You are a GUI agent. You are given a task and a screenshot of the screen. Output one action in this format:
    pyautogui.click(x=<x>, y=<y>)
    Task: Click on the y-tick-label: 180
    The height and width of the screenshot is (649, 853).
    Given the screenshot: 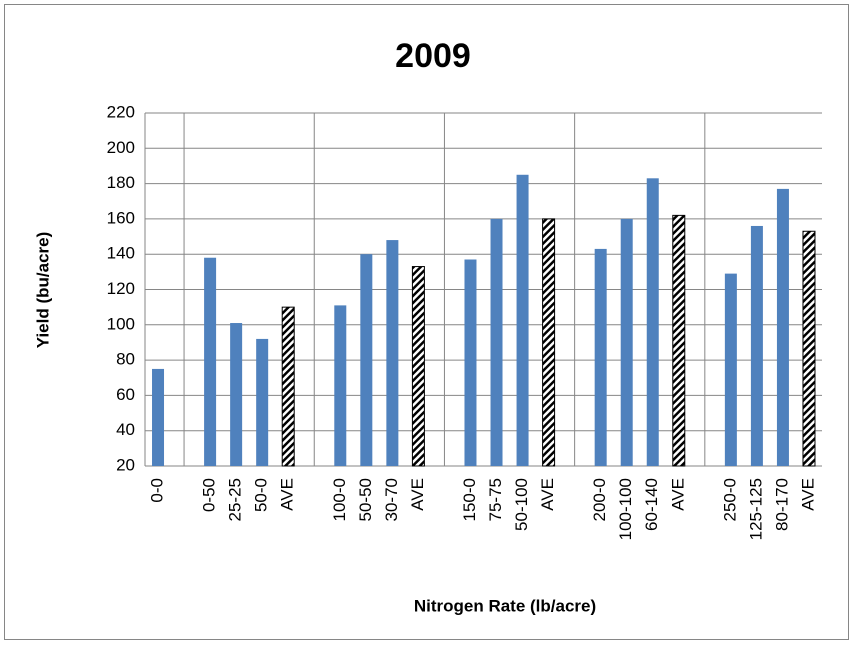 What is the action you would take?
    pyautogui.click(x=121, y=182)
    